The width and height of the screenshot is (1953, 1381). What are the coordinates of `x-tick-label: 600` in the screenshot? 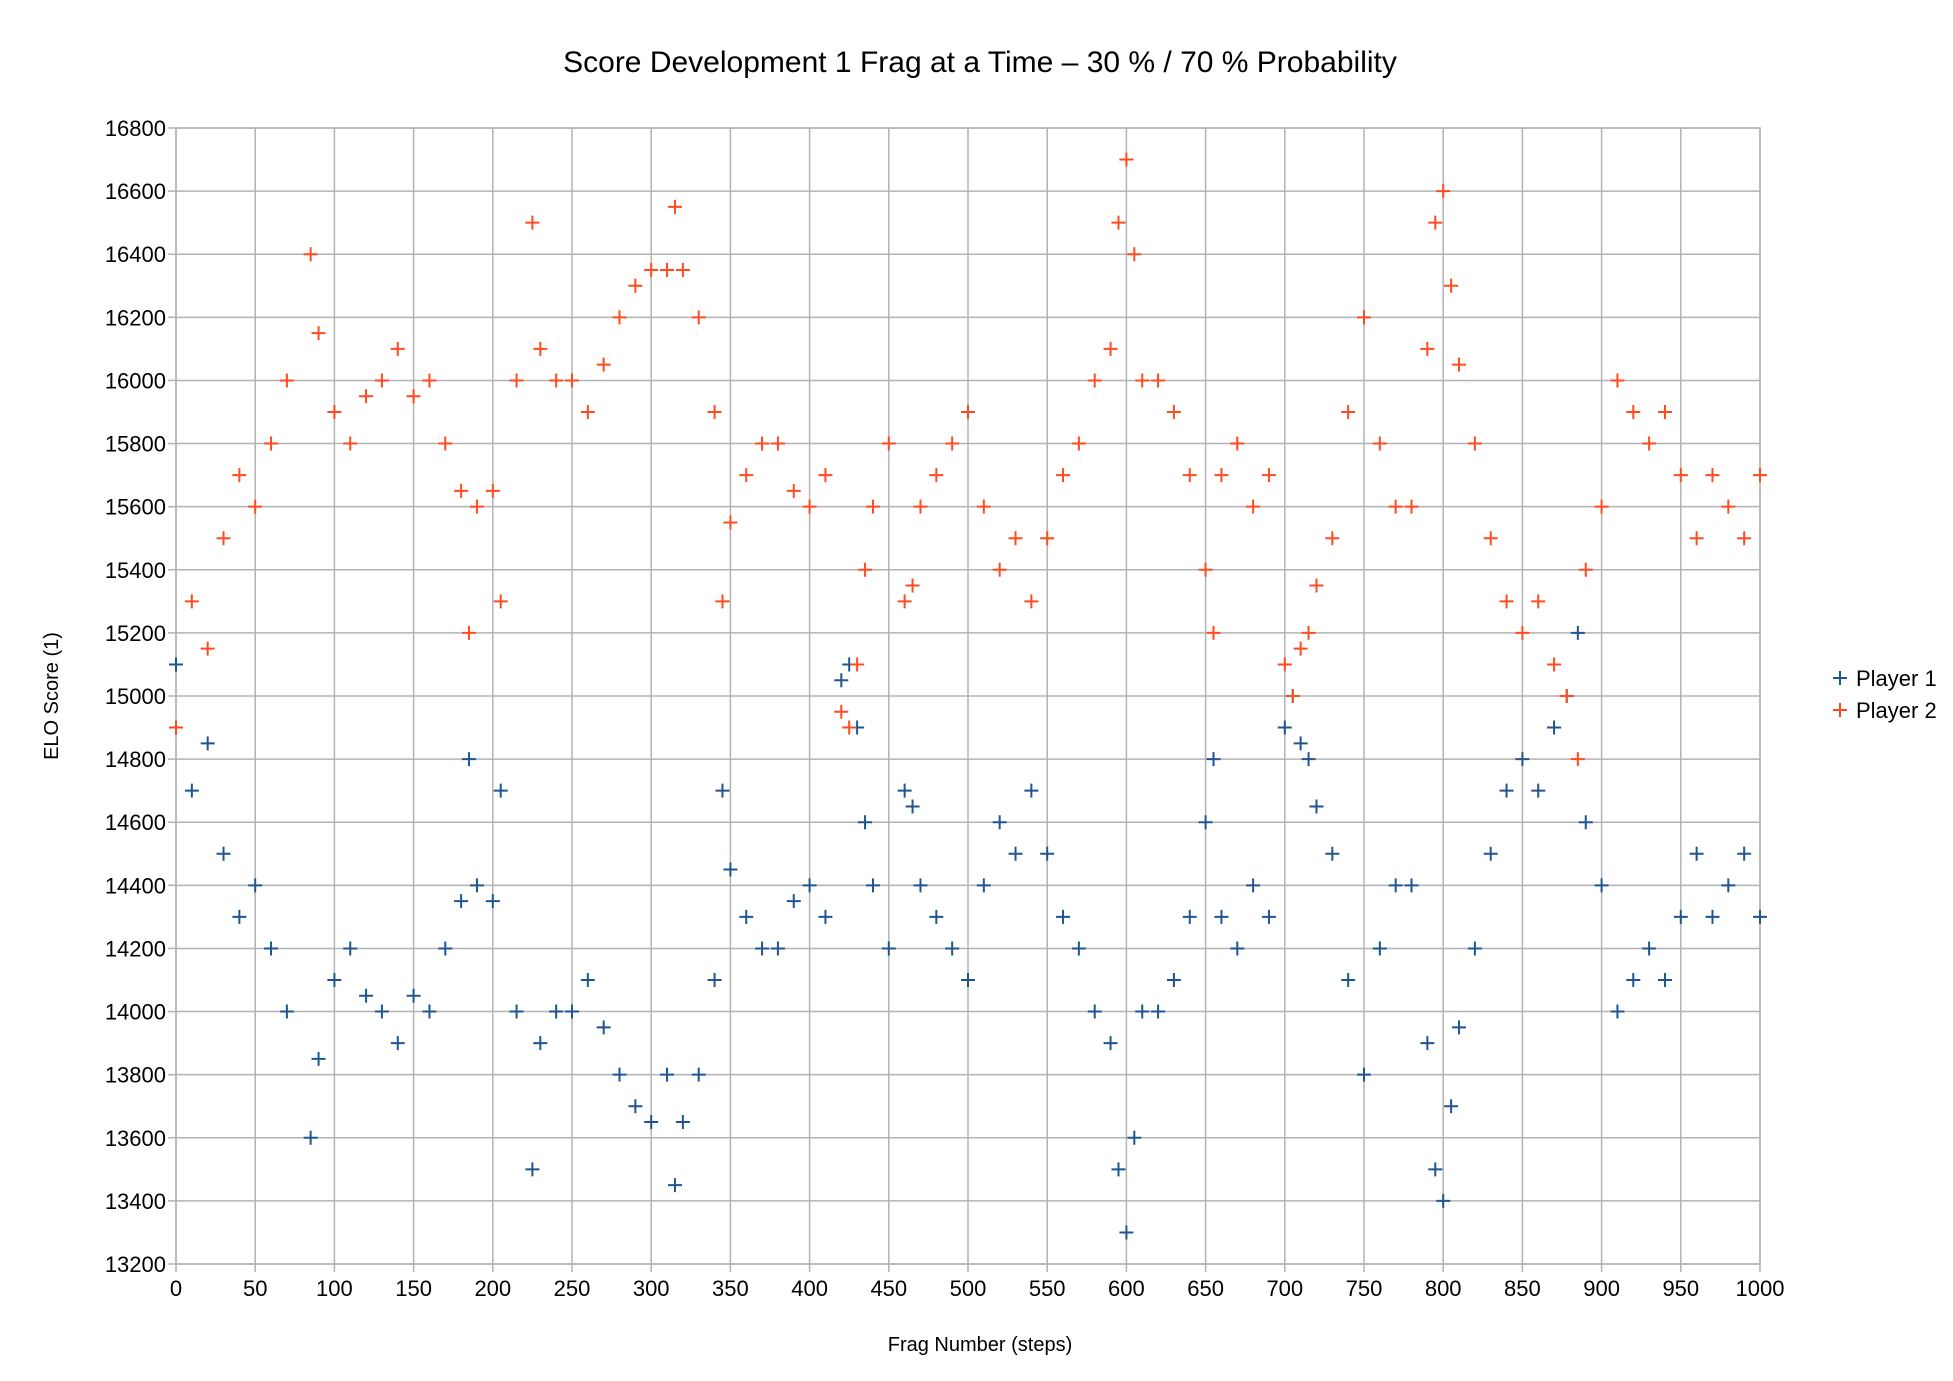 It's located at (1126, 1288).